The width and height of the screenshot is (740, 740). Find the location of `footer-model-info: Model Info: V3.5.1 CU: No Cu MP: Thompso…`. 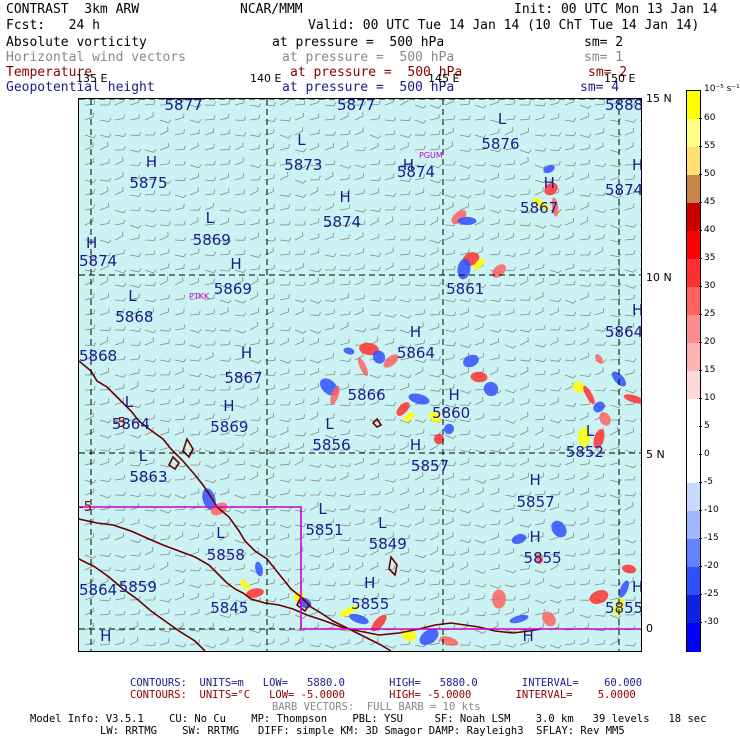

footer-model-info: Model Info: V3.5.1 CU: No Cu MP: Thompso… is located at coordinates (368, 719).